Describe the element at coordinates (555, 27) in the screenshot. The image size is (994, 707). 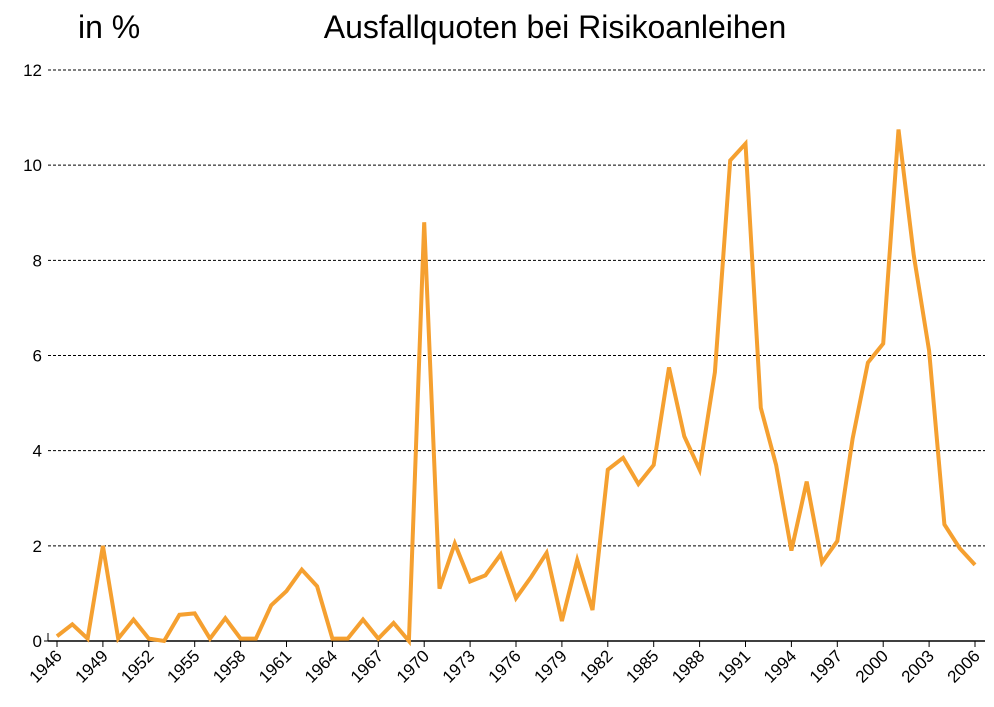
I see `chart-title: Ausfallquoten bei Risikoanleihen` at that location.